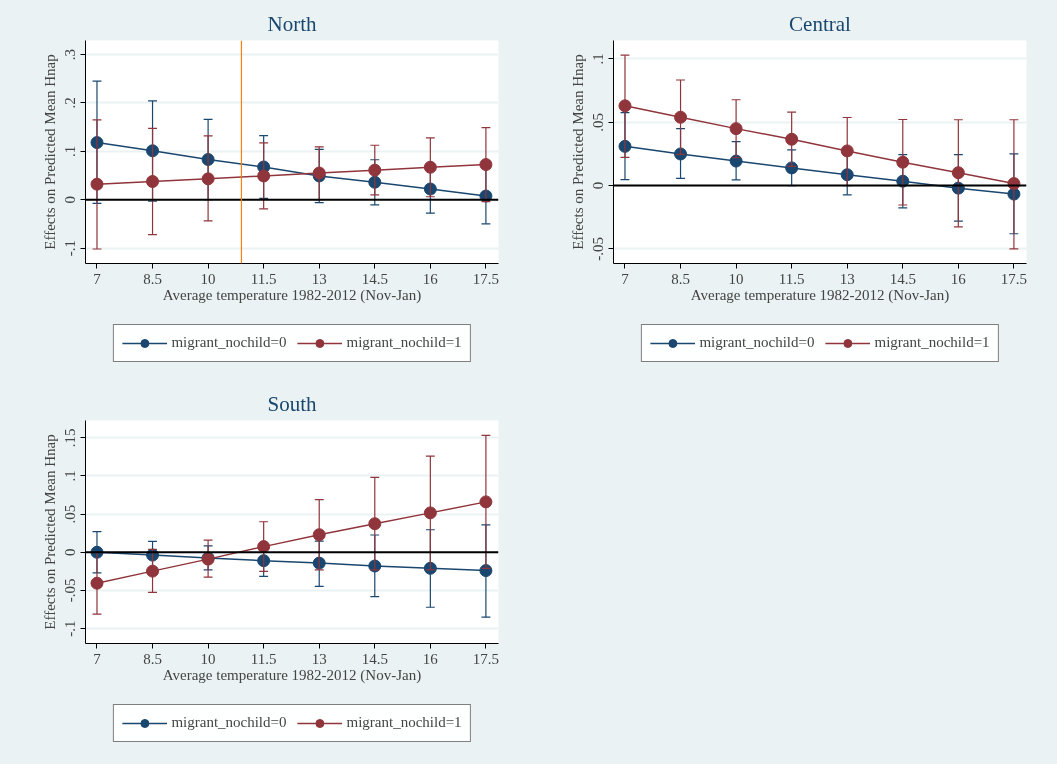 The image size is (1057, 764). I want to click on y-tick-label: .2, so click(70, 103).